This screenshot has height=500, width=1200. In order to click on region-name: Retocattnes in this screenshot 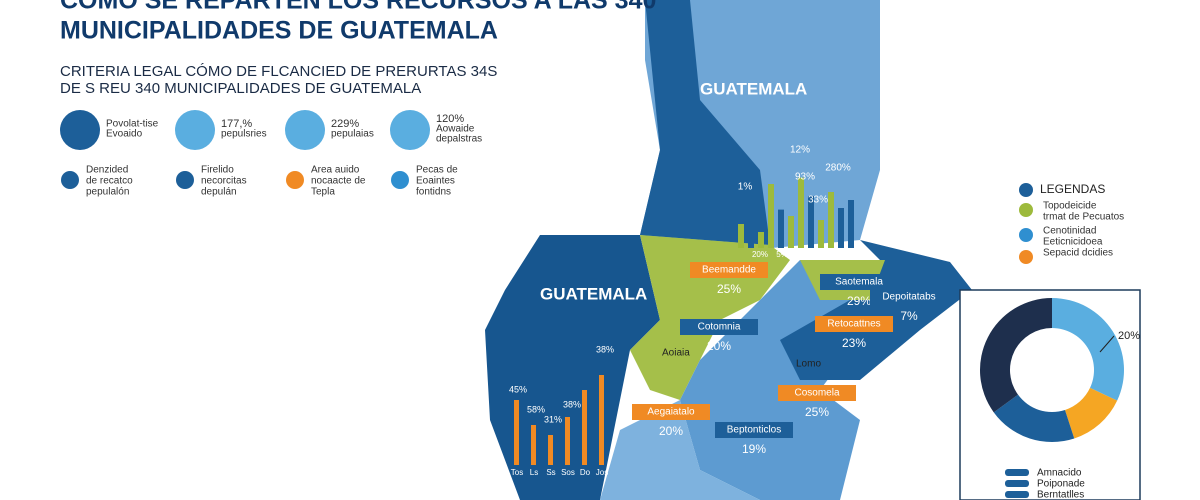, I will do `click(853, 324)`.